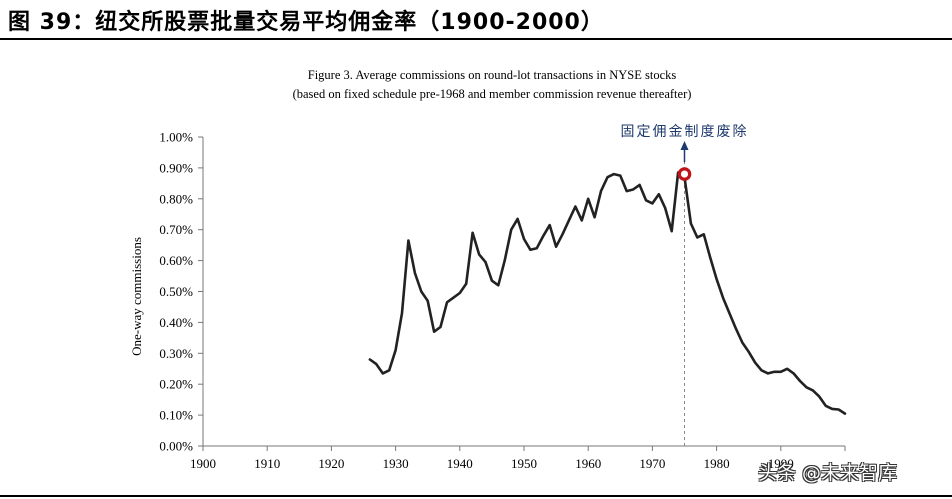 The width and height of the screenshot is (952, 499). What do you see at coordinates (176, 137) in the screenshot?
I see `y-tick-label: 1.00%` at bounding box center [176, 137].